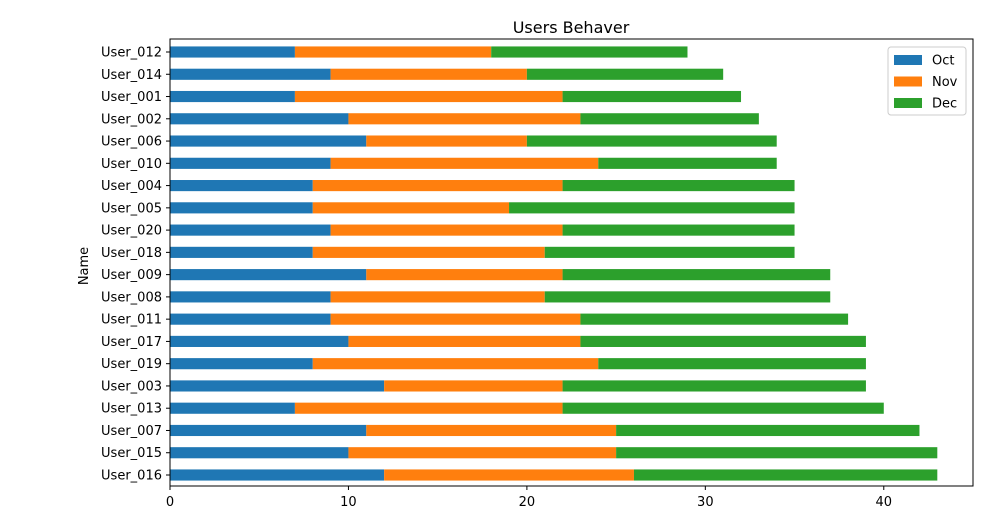  What do you see at coordinates (571, 27) in the screenshot?
I see `chart-title: Users Behaver` at bounding box center [571, 27].